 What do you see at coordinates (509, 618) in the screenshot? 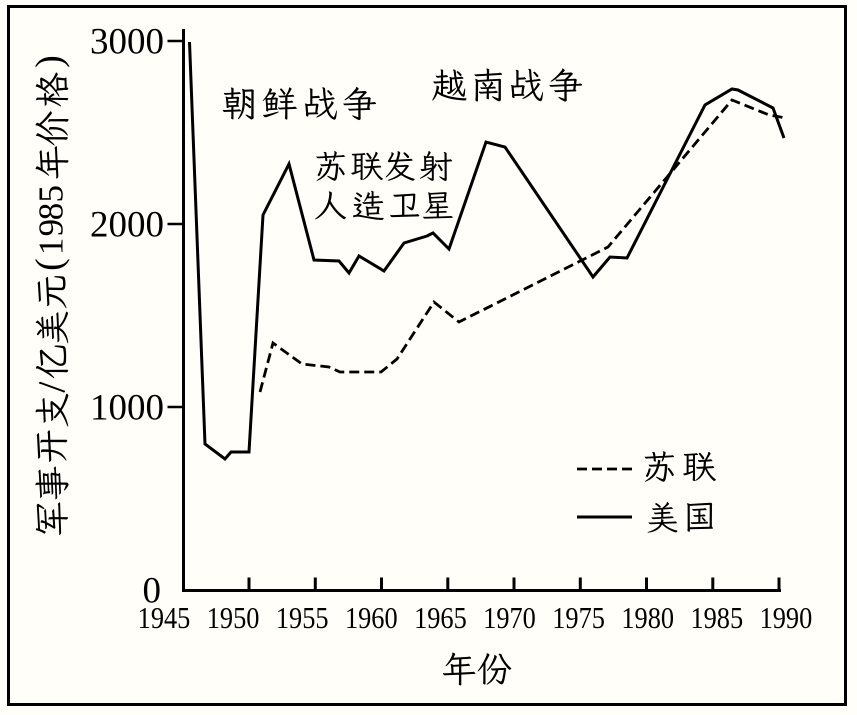
I see `svg-text: 1970` at bounding box center [509, 618].